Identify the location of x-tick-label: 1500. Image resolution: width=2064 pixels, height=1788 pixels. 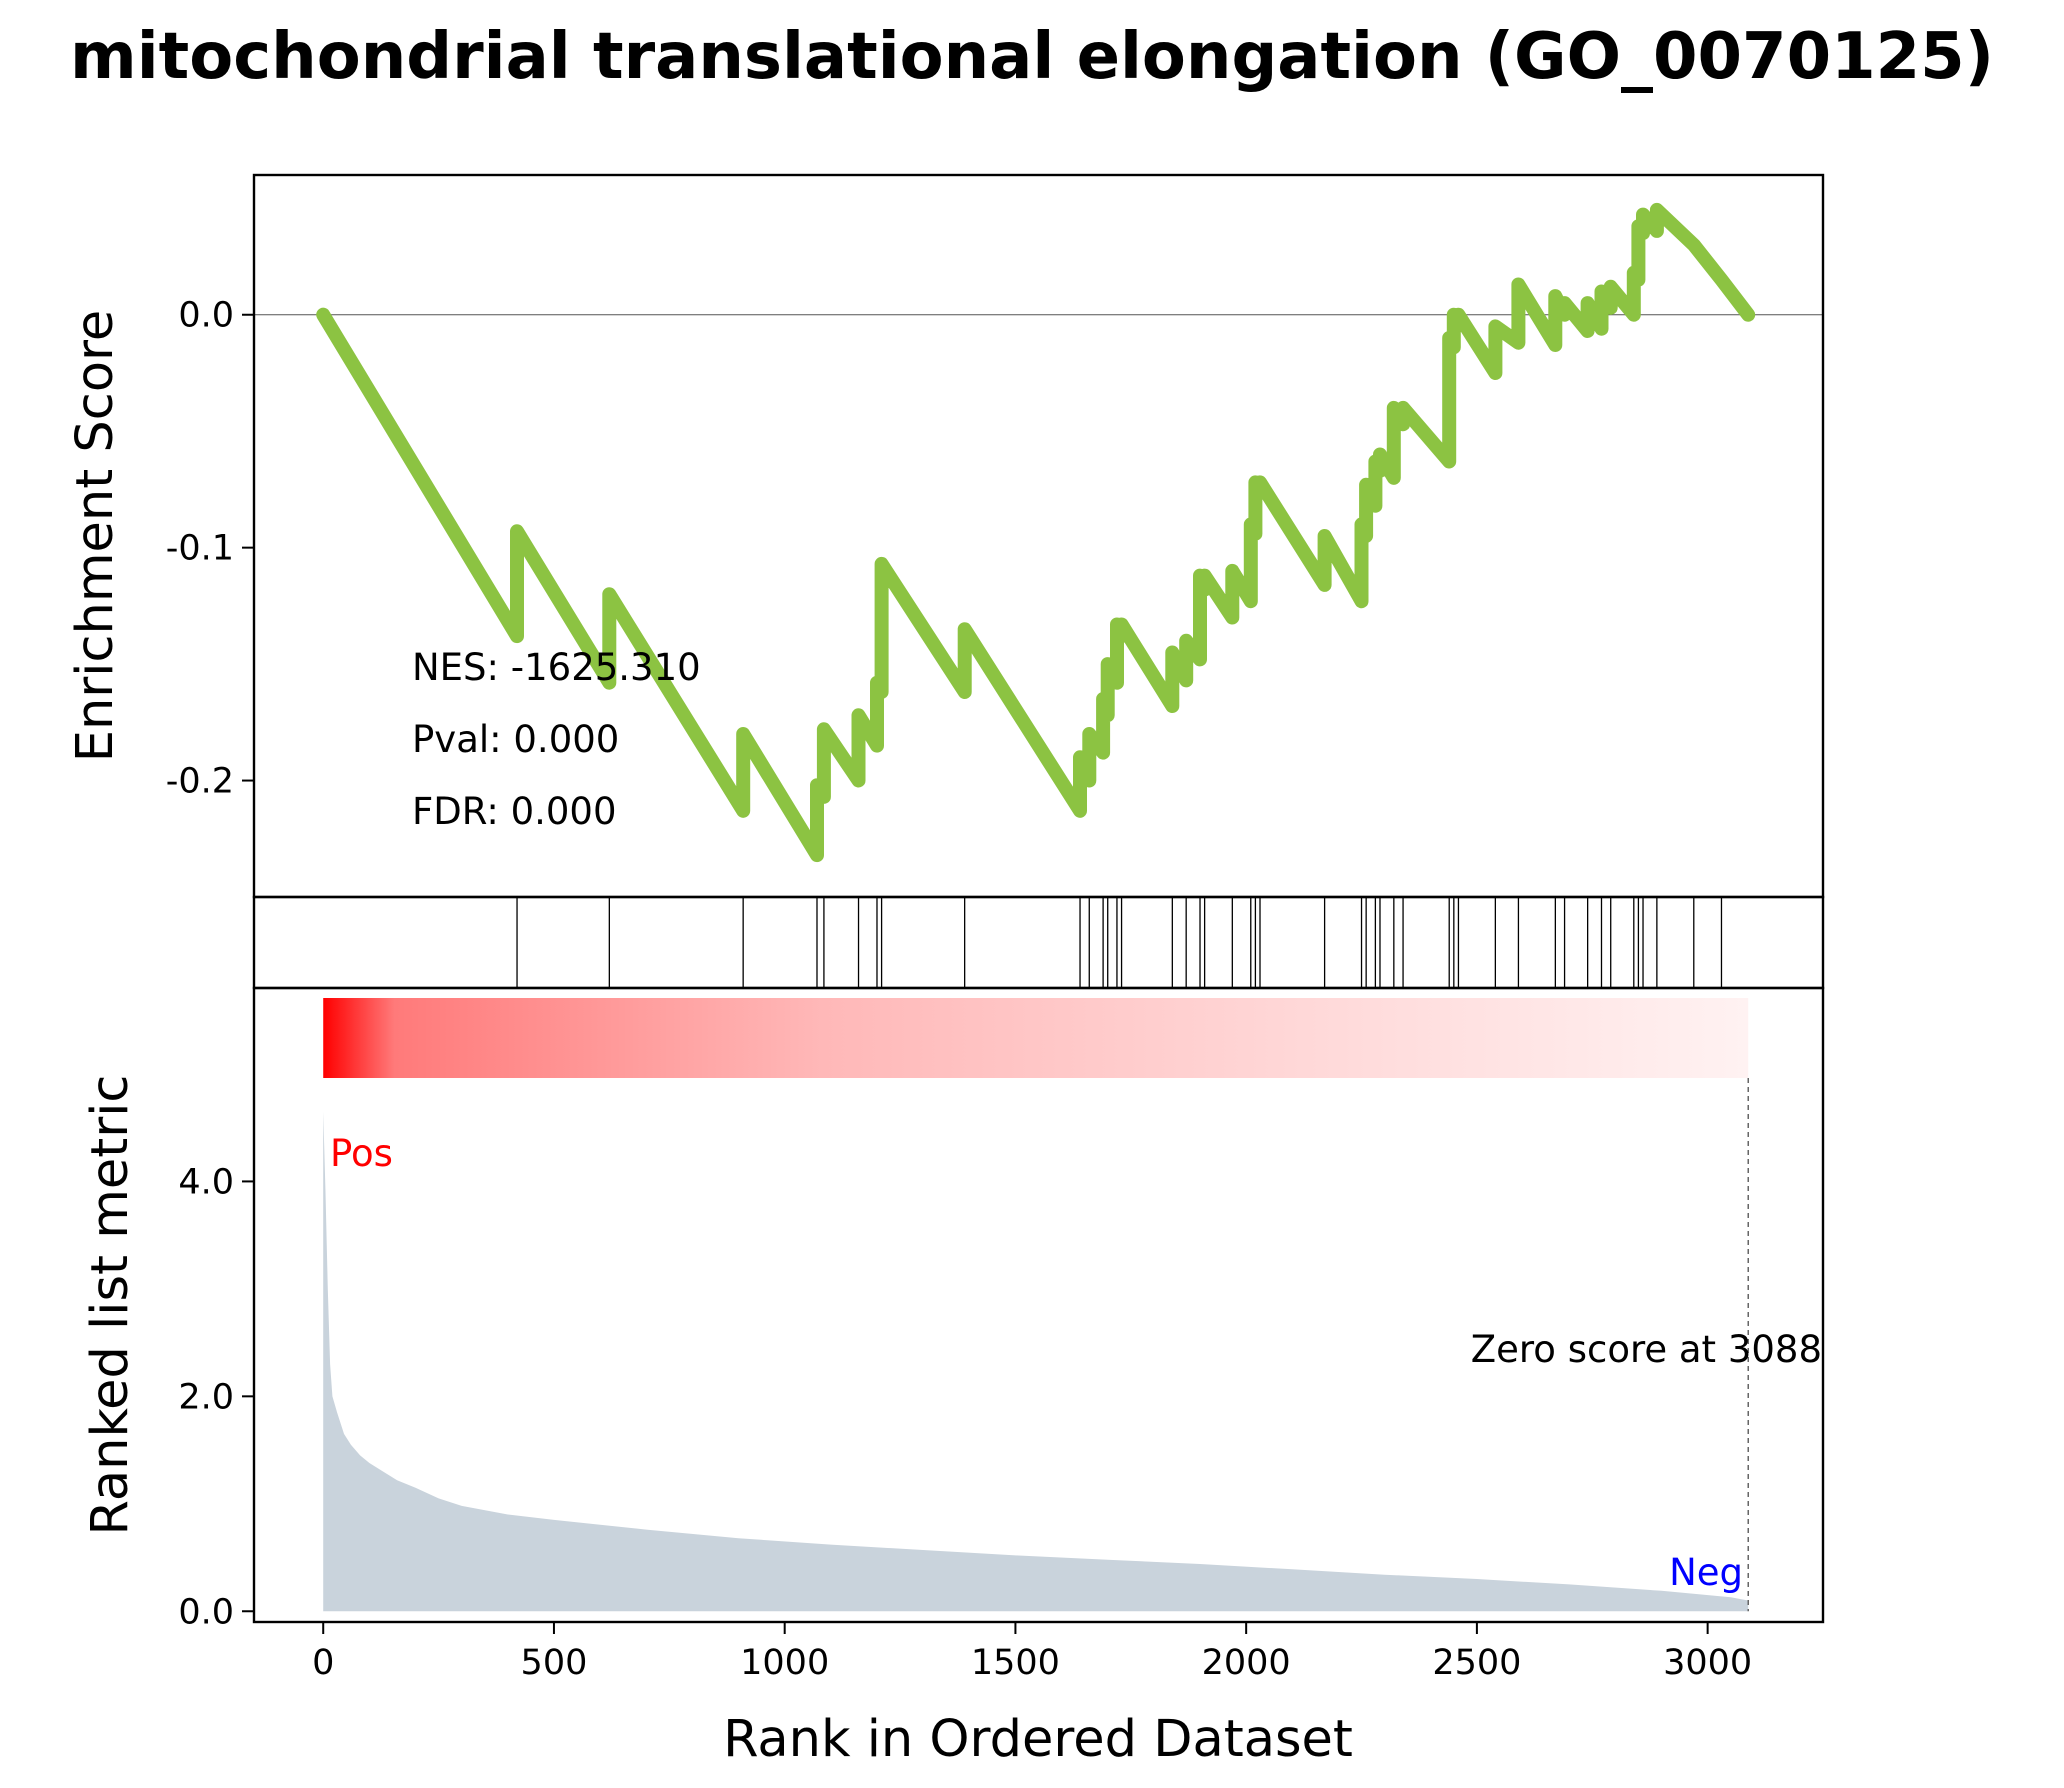
(1015, 1663).